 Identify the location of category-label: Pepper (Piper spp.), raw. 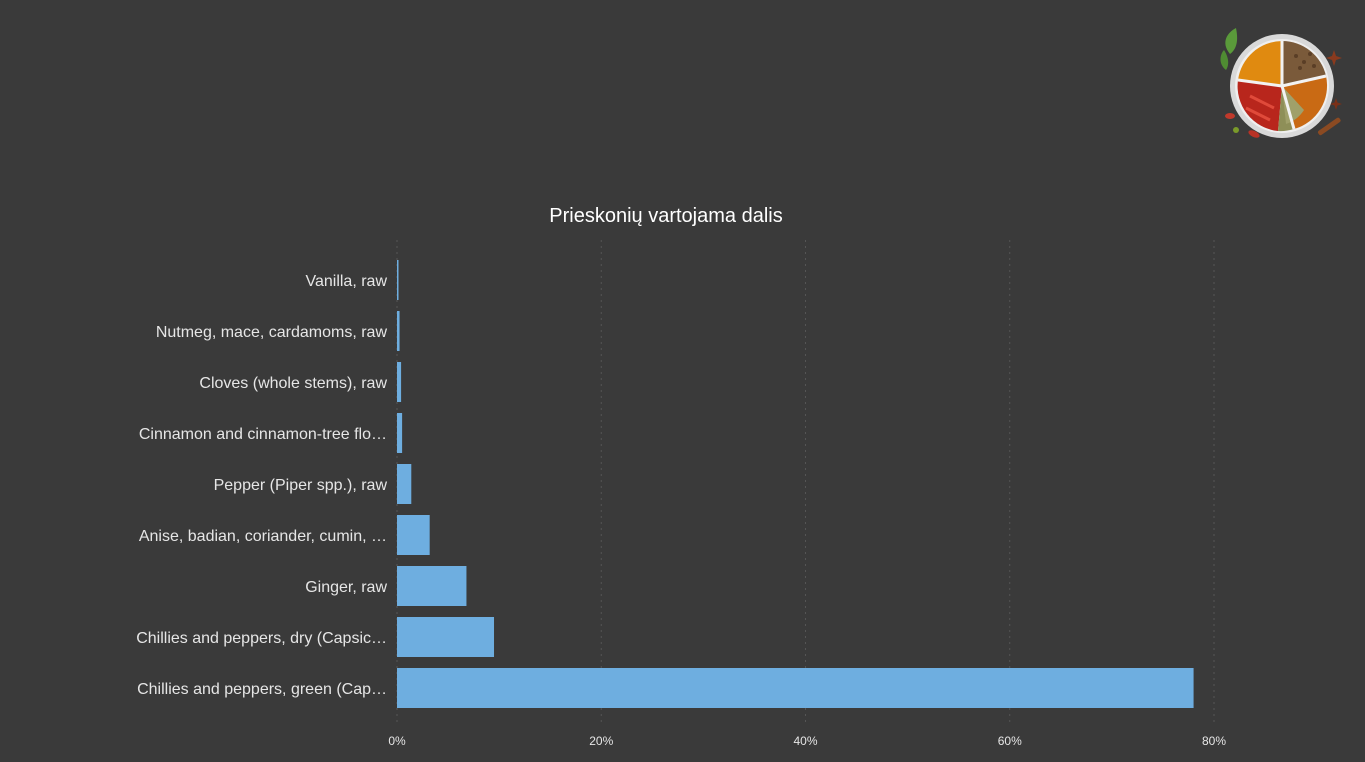
(301, 485).